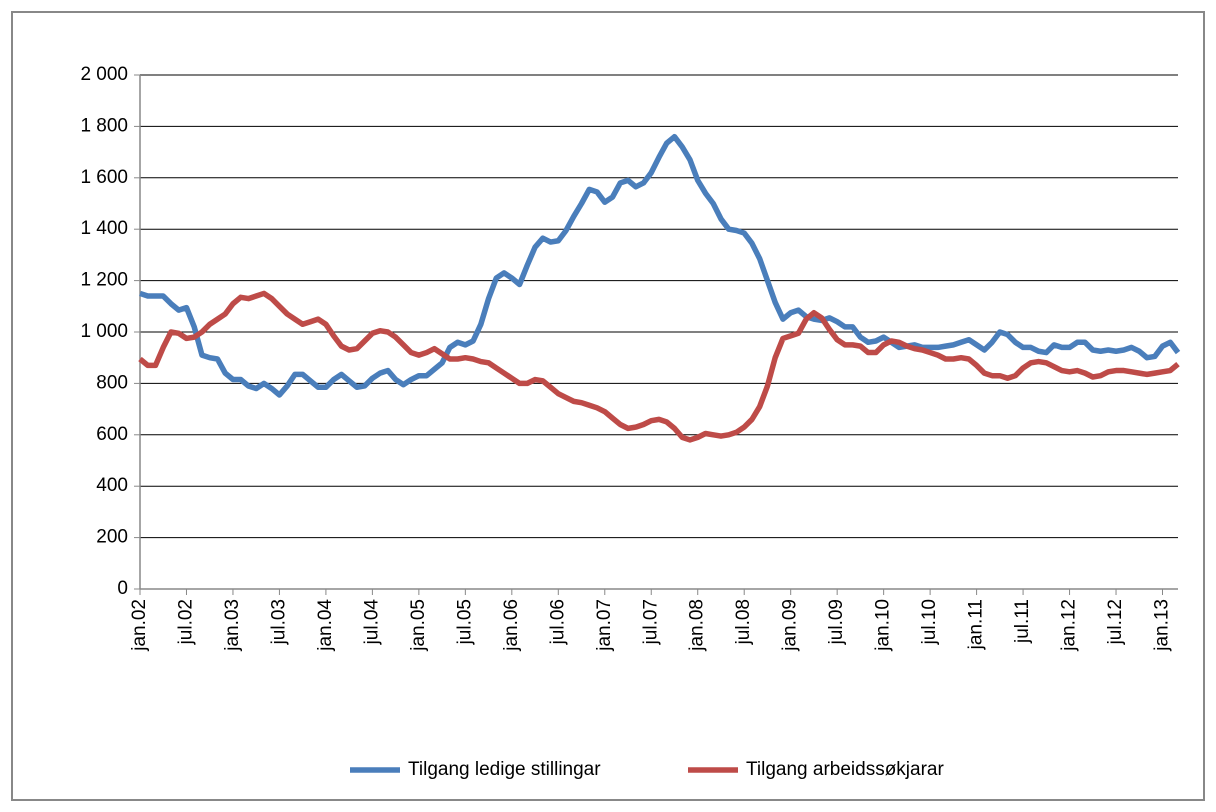 The height and width of the screenshot is (812, 1216). I want to click on x-tick-label: jul.07, so click(650, 622).